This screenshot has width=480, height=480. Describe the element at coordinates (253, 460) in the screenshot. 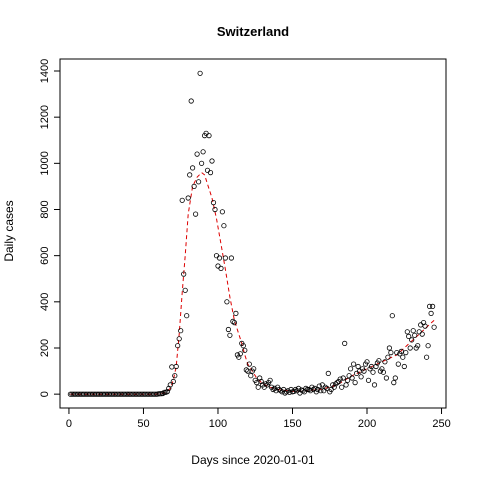

I see `x-axis-label: Days since 2020-01-01` at that location.